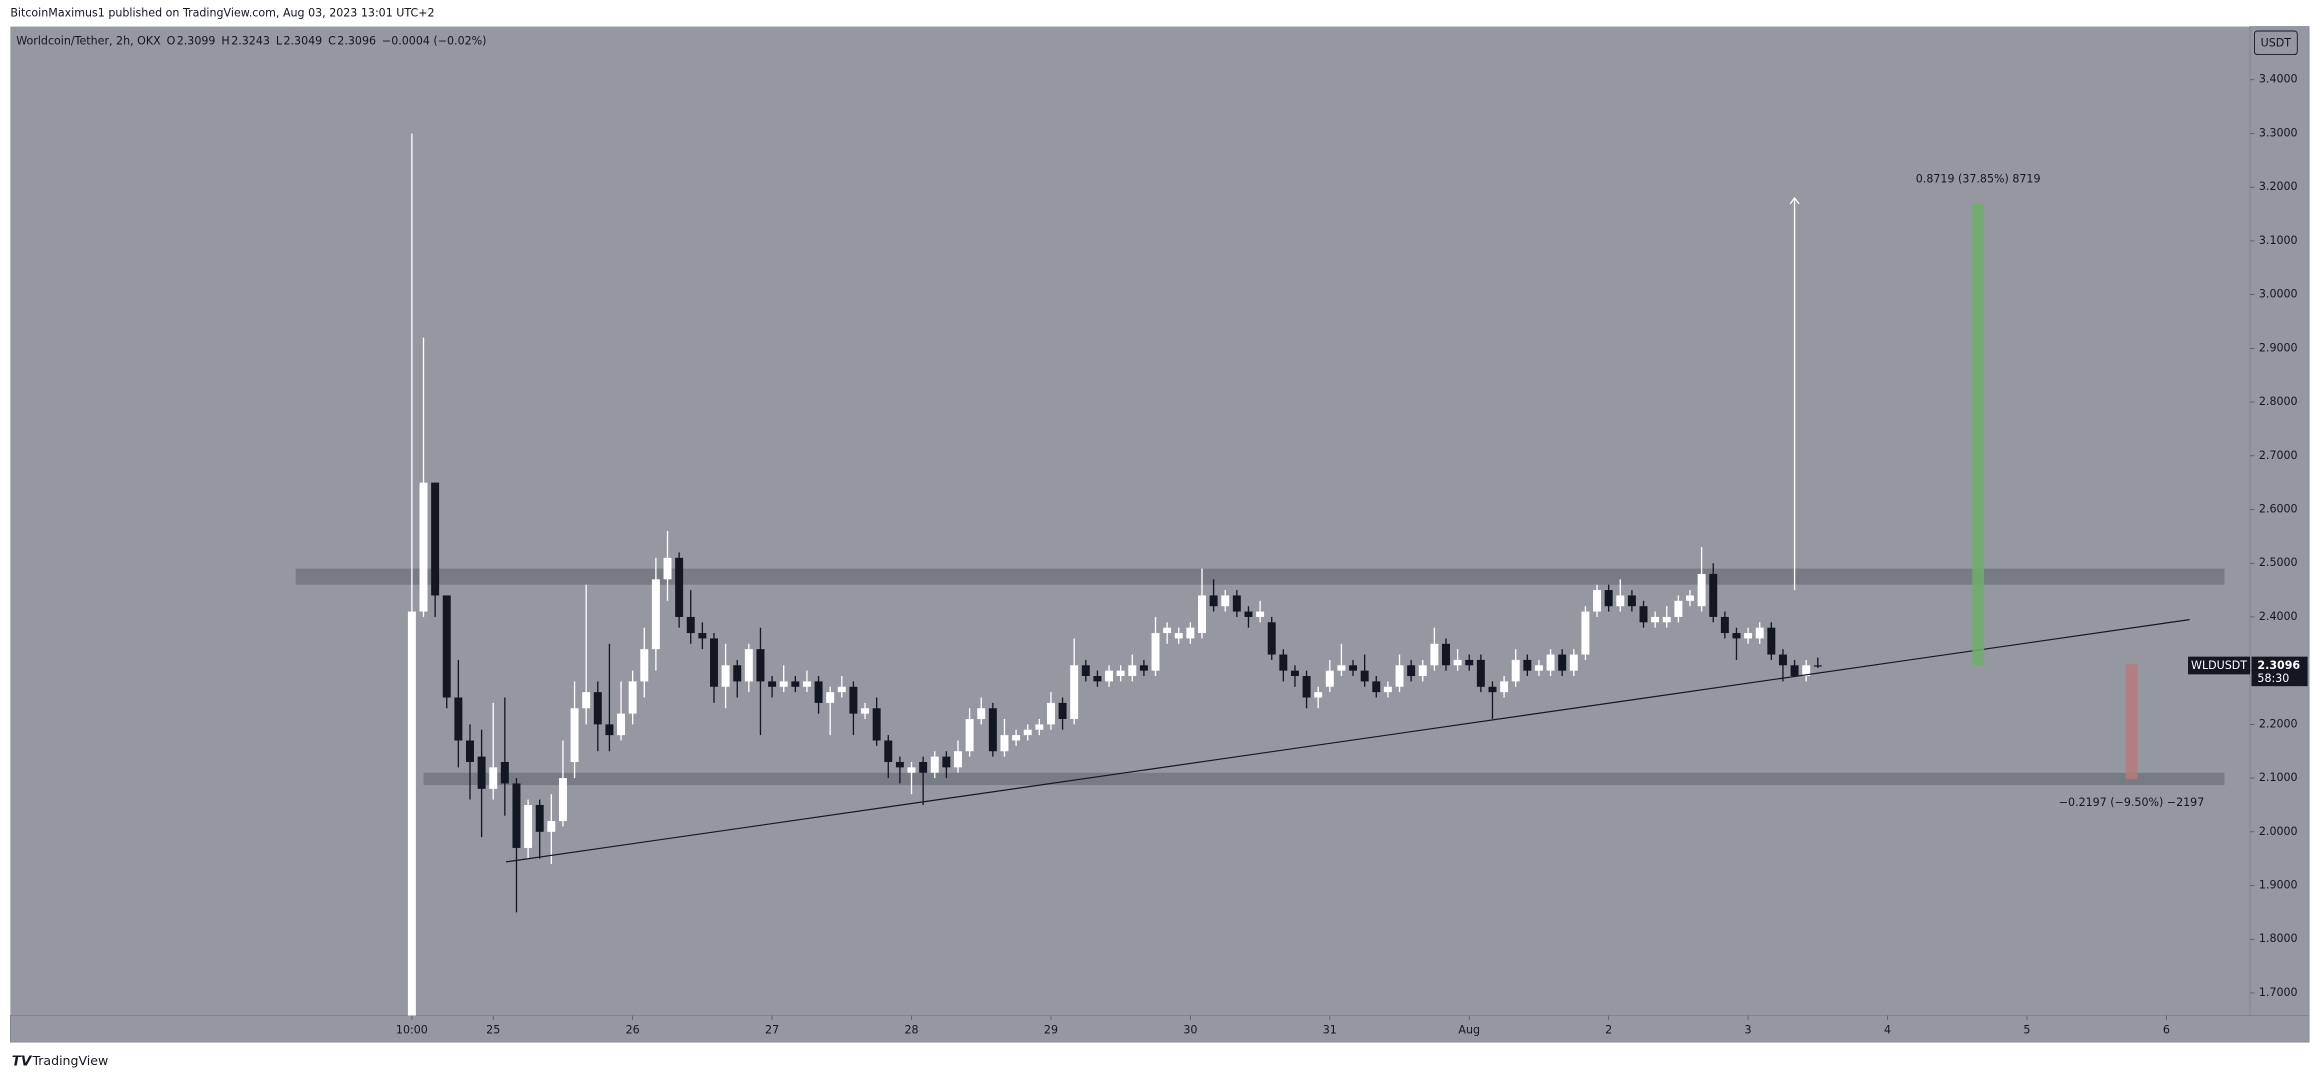 The width and height of the screenshot is (2315, 1079). What do you see at coordinates (434, 40) in the screenshot?
I see `legend-change: −0.0004 (−0.02%)` at bounding box center [434, 40].